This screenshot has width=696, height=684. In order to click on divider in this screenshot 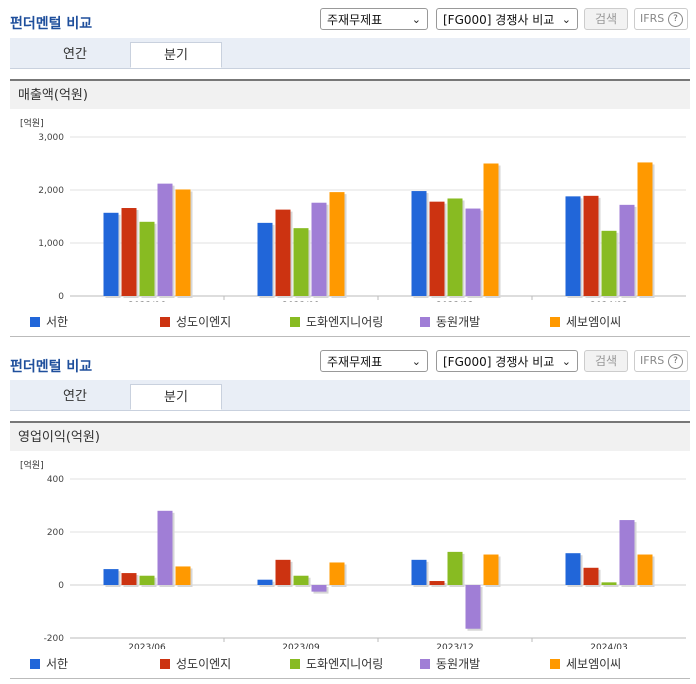, I will do `click(350, 336)`.